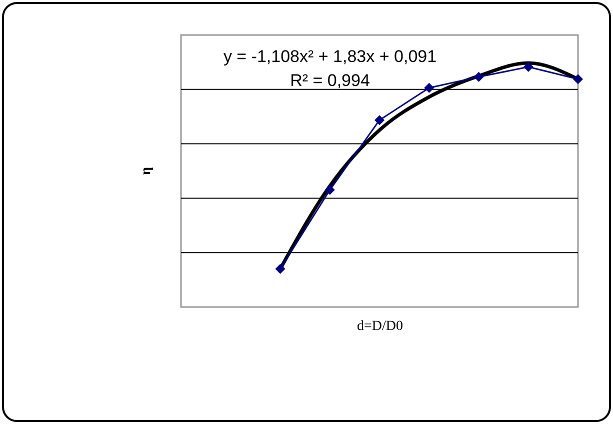 The height and width of the screenshot is (424, 613). Describe the element at coordinates (330, 56) in the screenshot. I see `annotation: y = -1,108x² + 1,83x + 0,091` at that location.